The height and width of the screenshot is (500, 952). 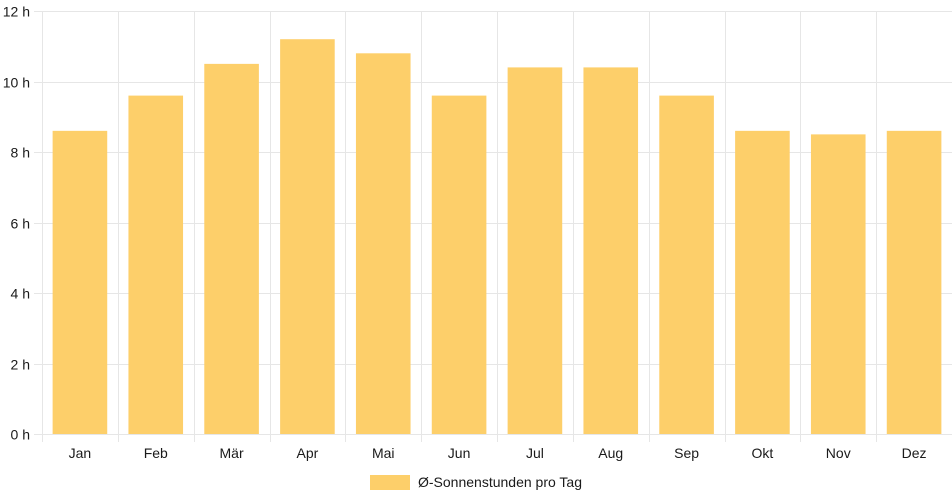 What do you see at coordinates (20, 365) in the screenshot?
I see `y-tick-label: 2 h` at bounding box center [20, 365].